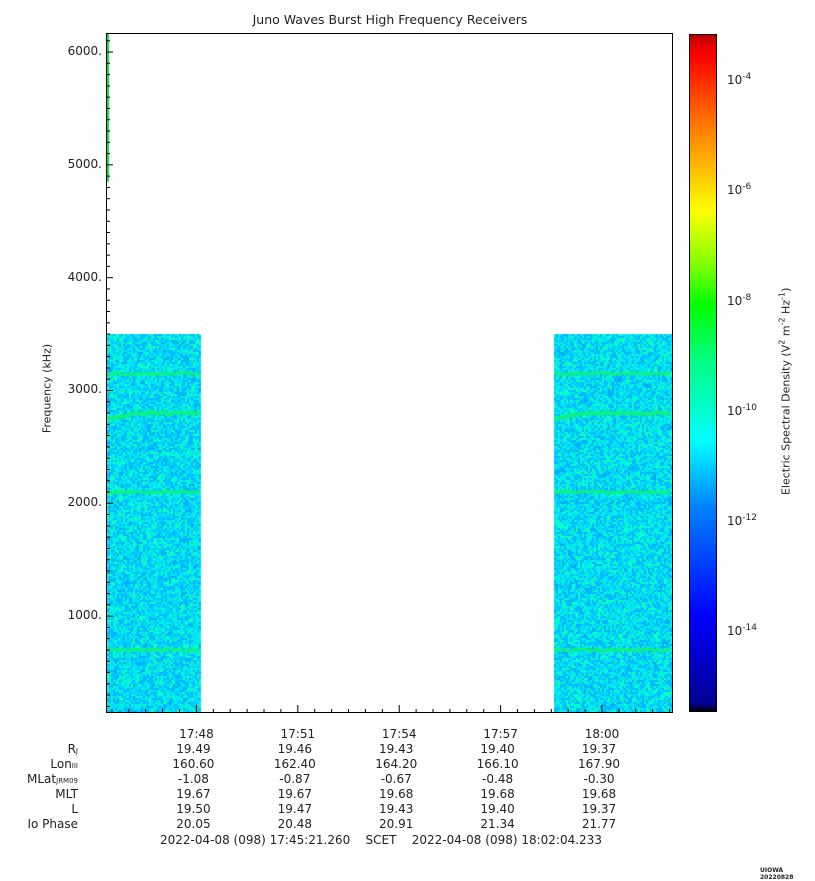 This screenshot has height=881, width=815. What do you see at coordinates (255, 840) in the screenshot?
I see `start-time: 2022-04-08 (098) 17:45:21.260` at bounding box center [255, 840].